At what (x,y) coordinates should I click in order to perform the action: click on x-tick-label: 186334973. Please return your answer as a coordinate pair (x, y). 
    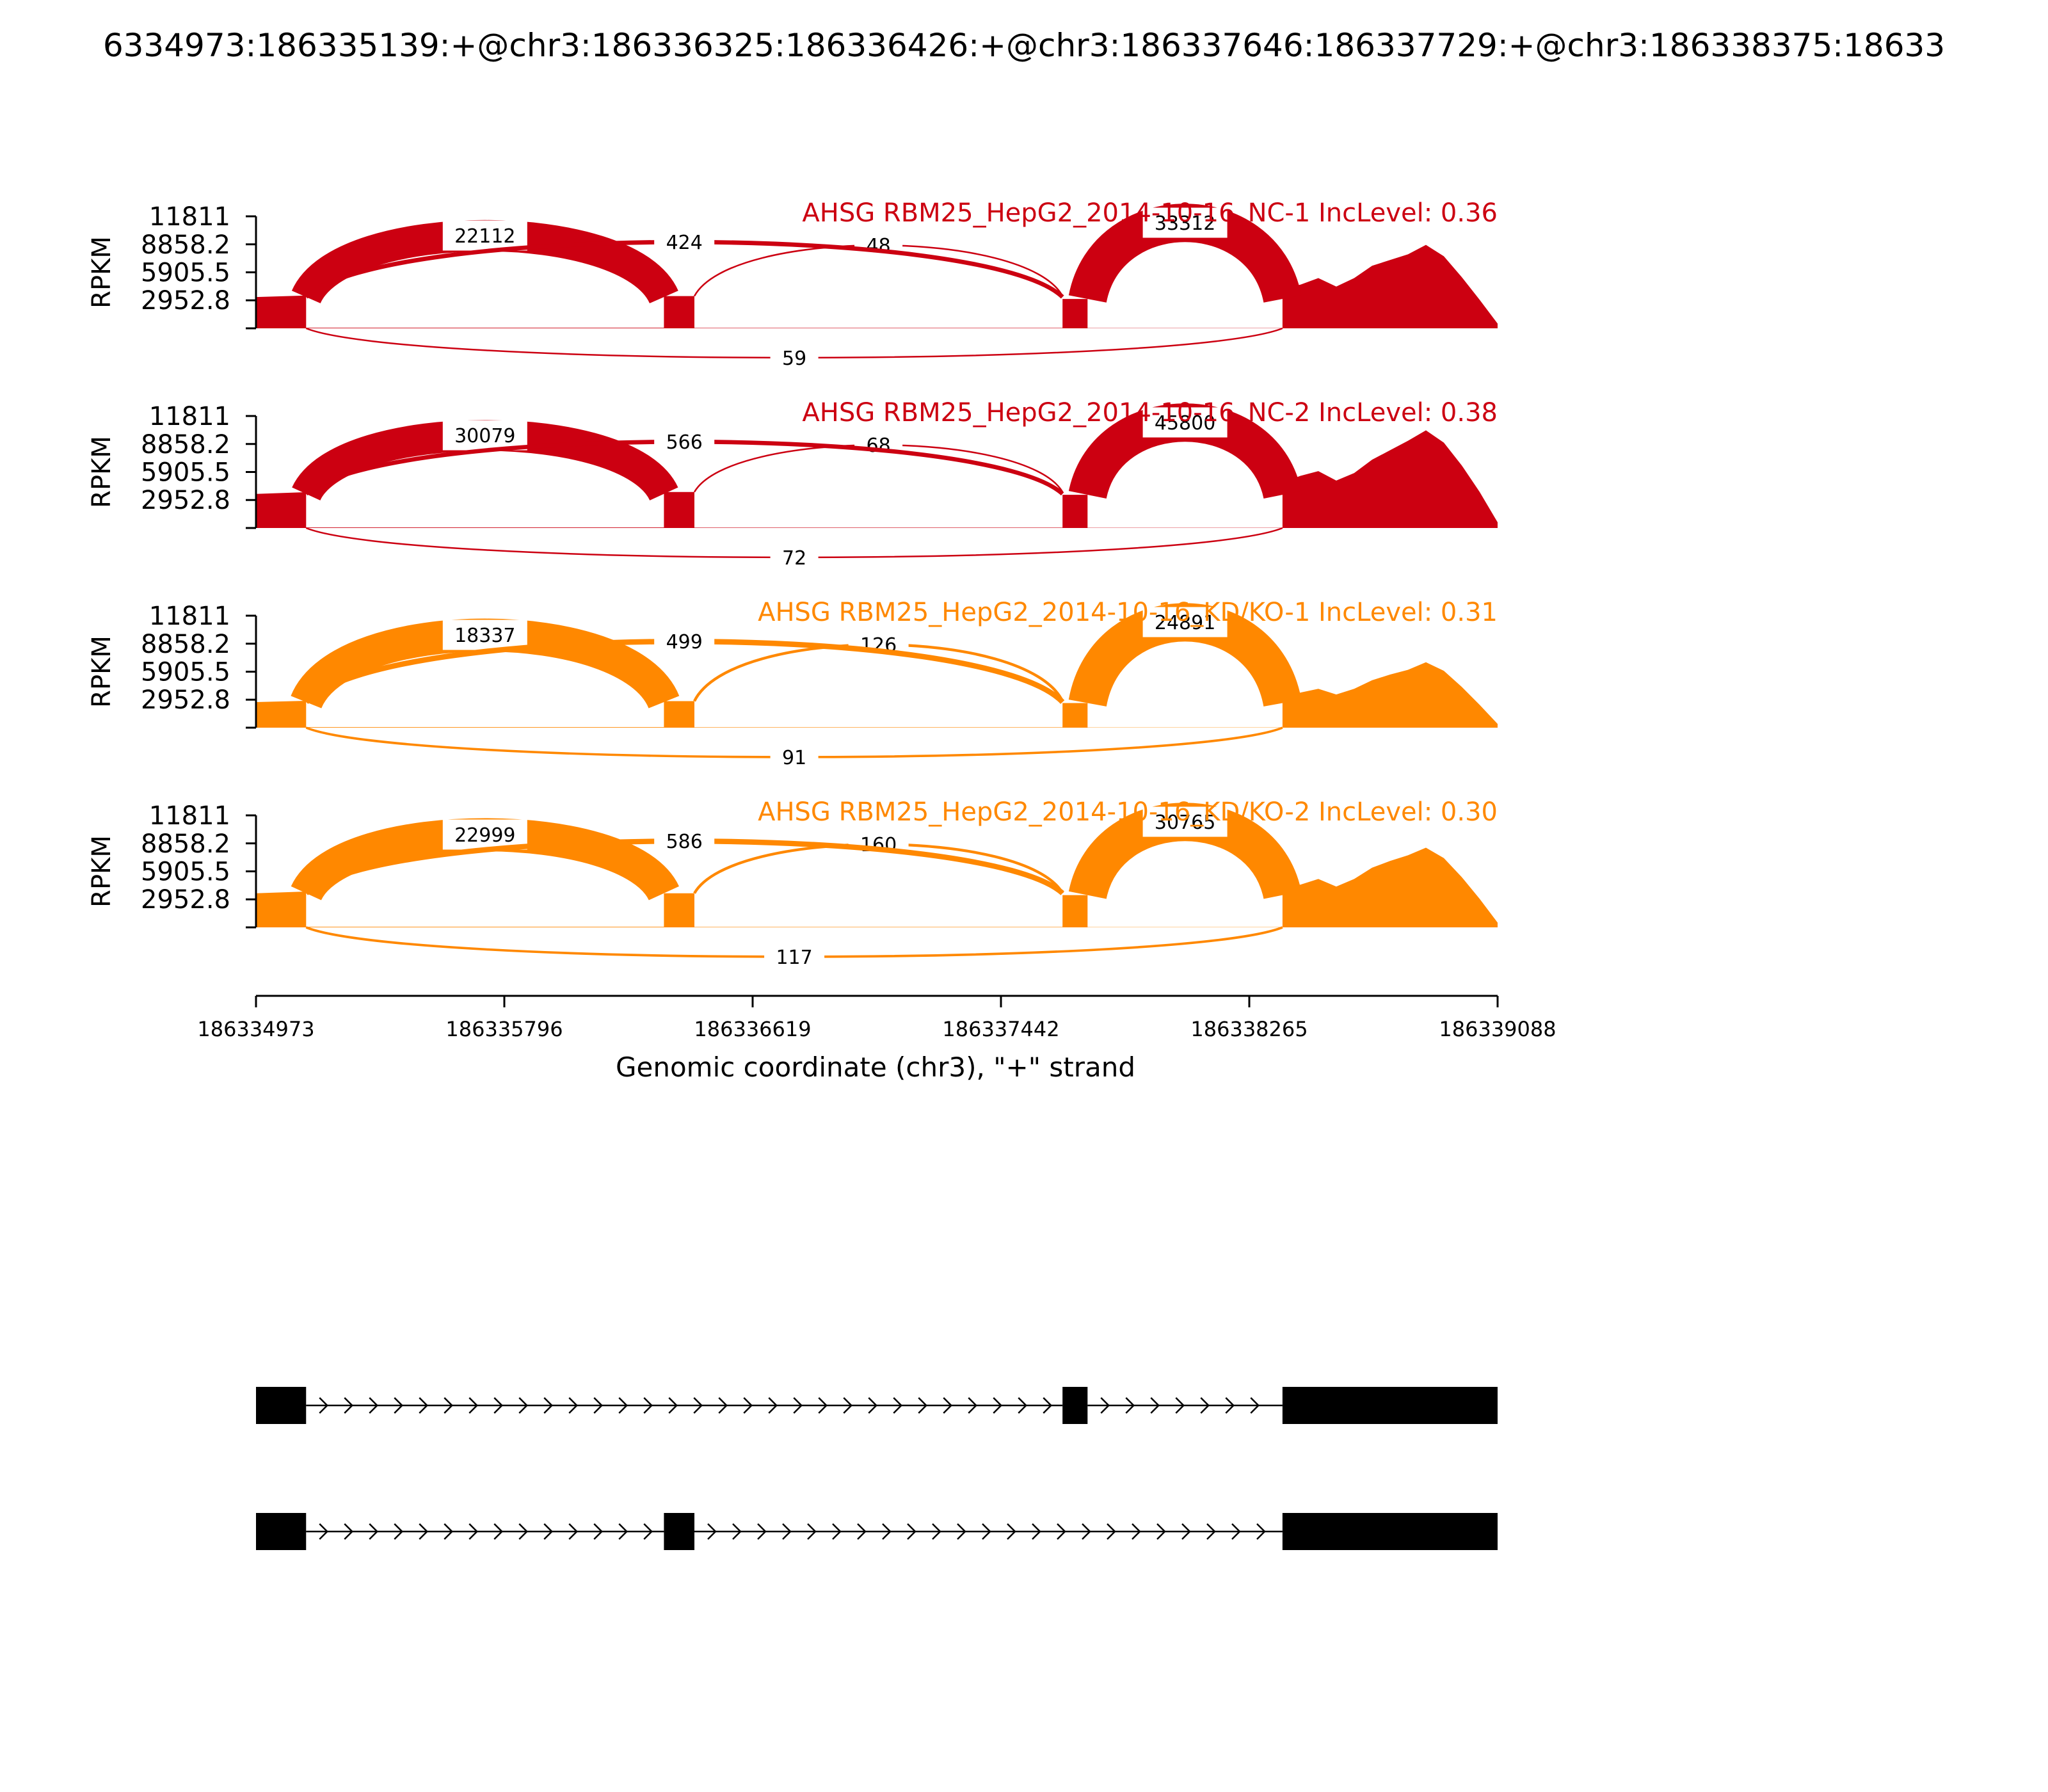
    Looking at the image, I should click on (255, 1029).